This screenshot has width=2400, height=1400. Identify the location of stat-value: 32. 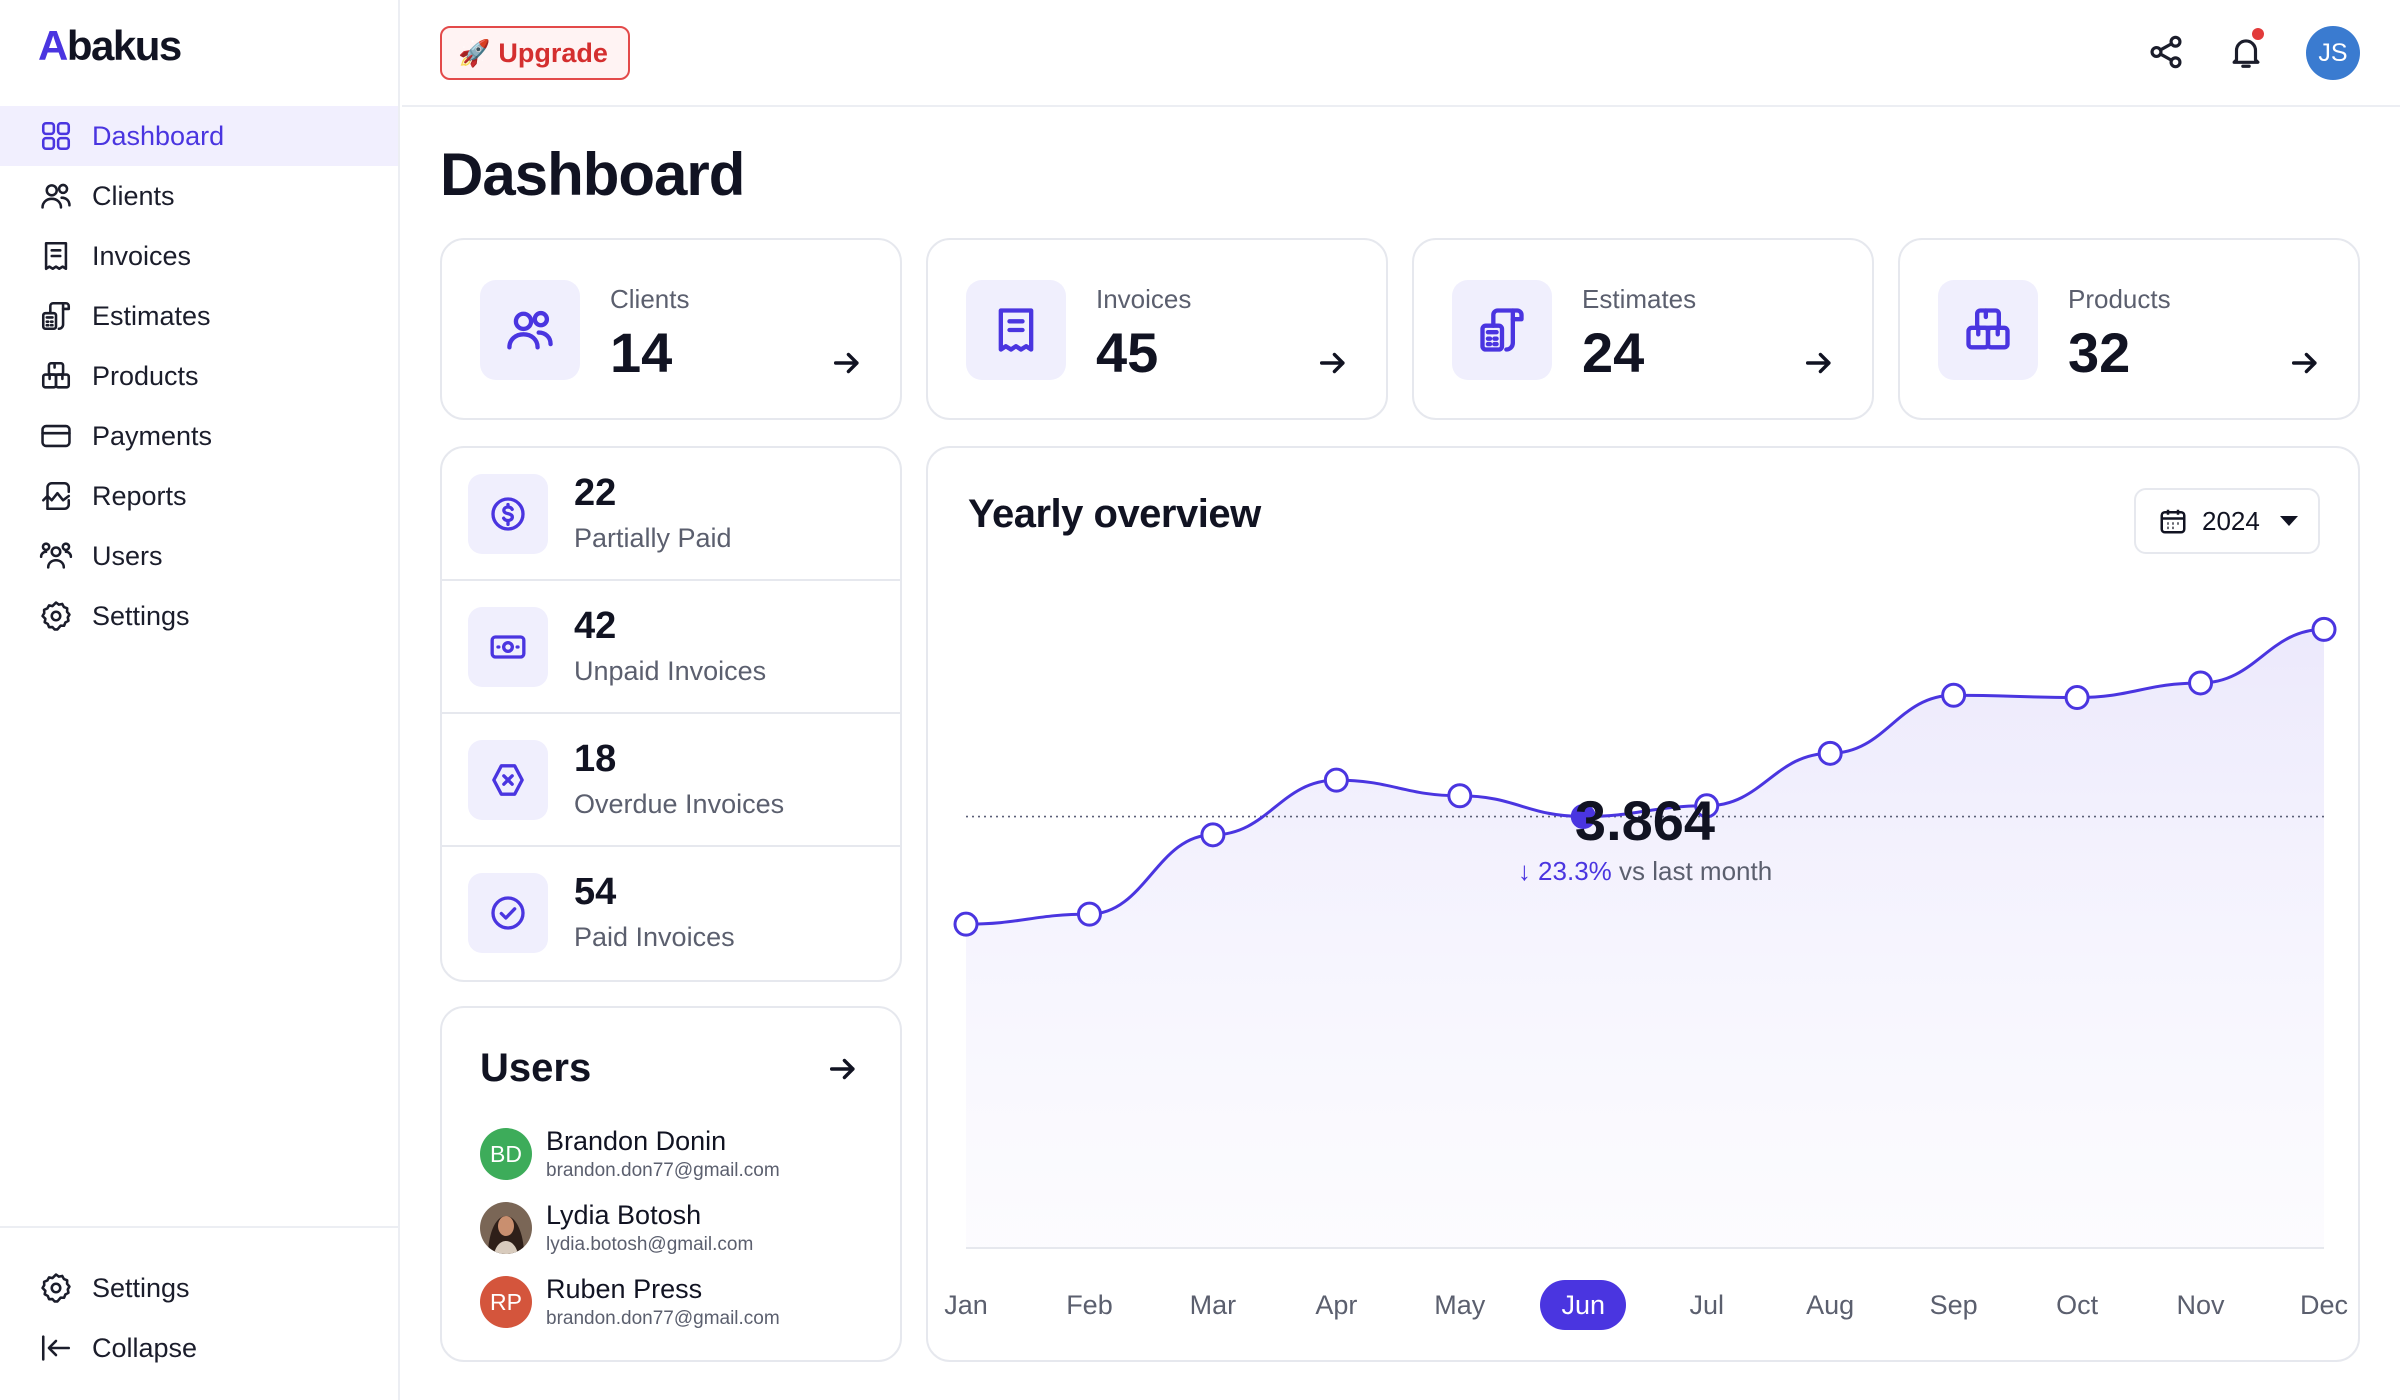
(2099, 352).